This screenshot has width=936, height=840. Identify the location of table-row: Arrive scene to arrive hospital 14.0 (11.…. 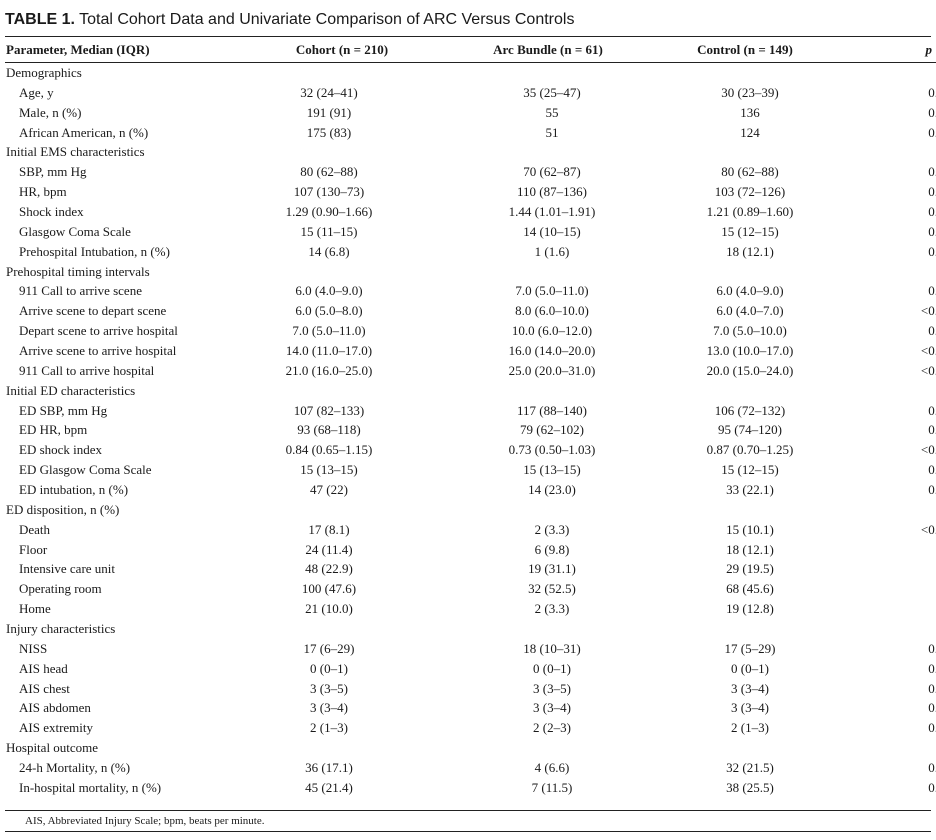
(470, 351).